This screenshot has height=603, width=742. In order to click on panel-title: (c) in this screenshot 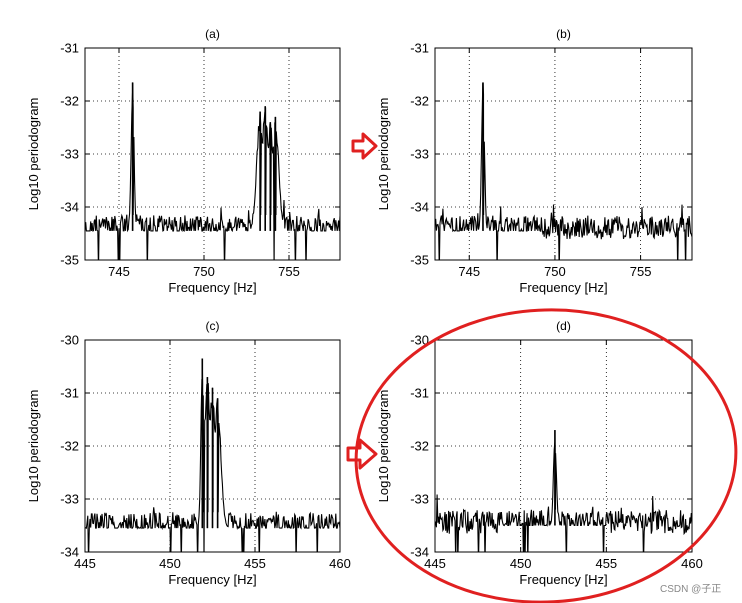, I will do `click(213, 326)`.